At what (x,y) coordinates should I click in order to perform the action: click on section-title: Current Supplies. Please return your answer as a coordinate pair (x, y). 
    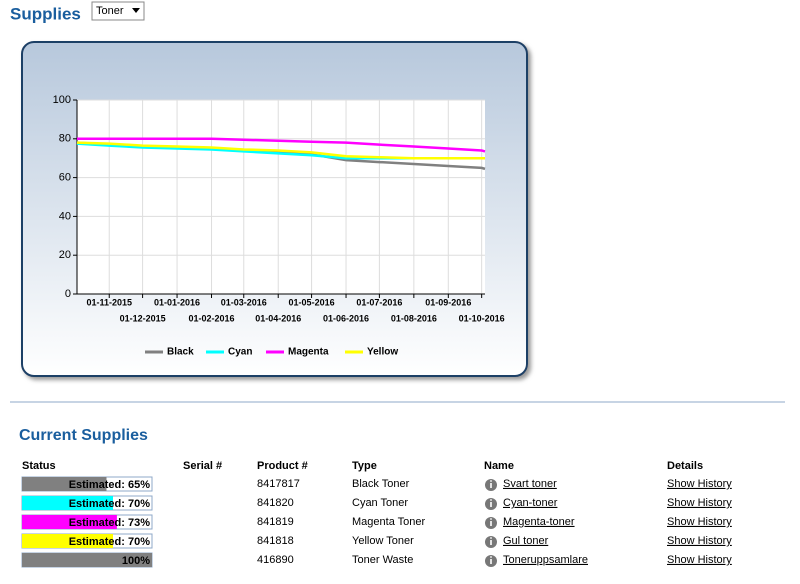
    Looking at the image, I should click on (83, 435).